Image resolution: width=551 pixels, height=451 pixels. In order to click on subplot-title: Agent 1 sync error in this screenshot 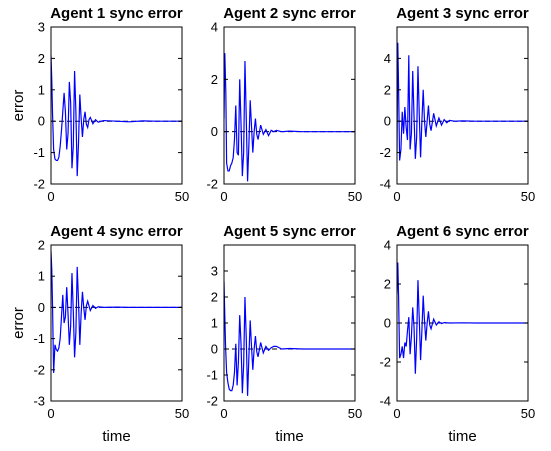, I will do `click(116, 13)`.